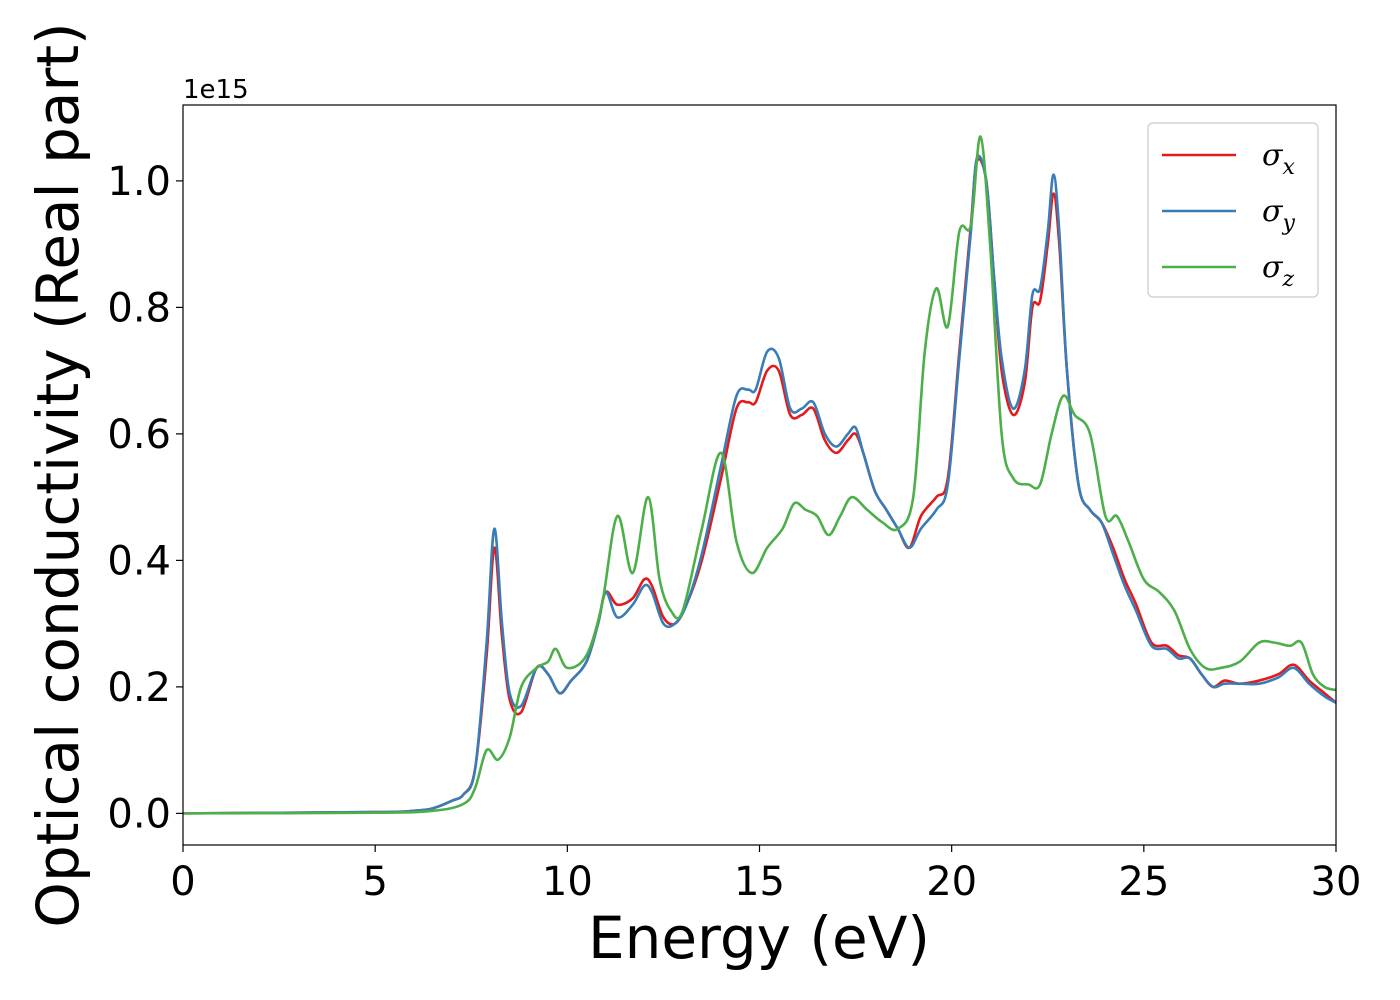 Image resolution: width=1400 pixels, height=1000 pixels. Describe the element at coordinates (139, 182) in the screenshot. I see `y-tick-label: 1.0` at that location.